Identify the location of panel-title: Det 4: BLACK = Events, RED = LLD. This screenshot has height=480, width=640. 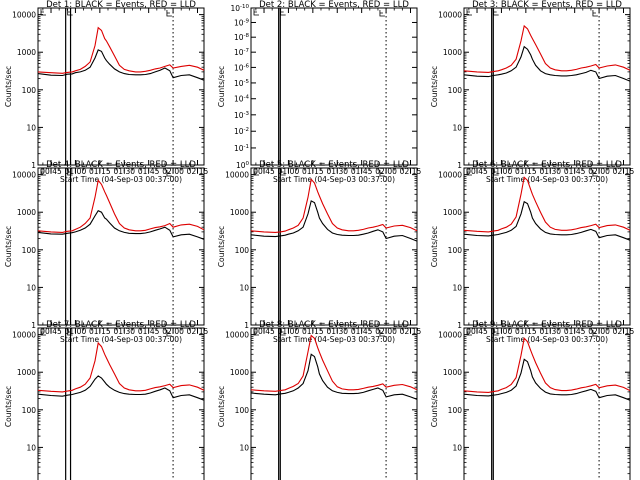
(121, 165).